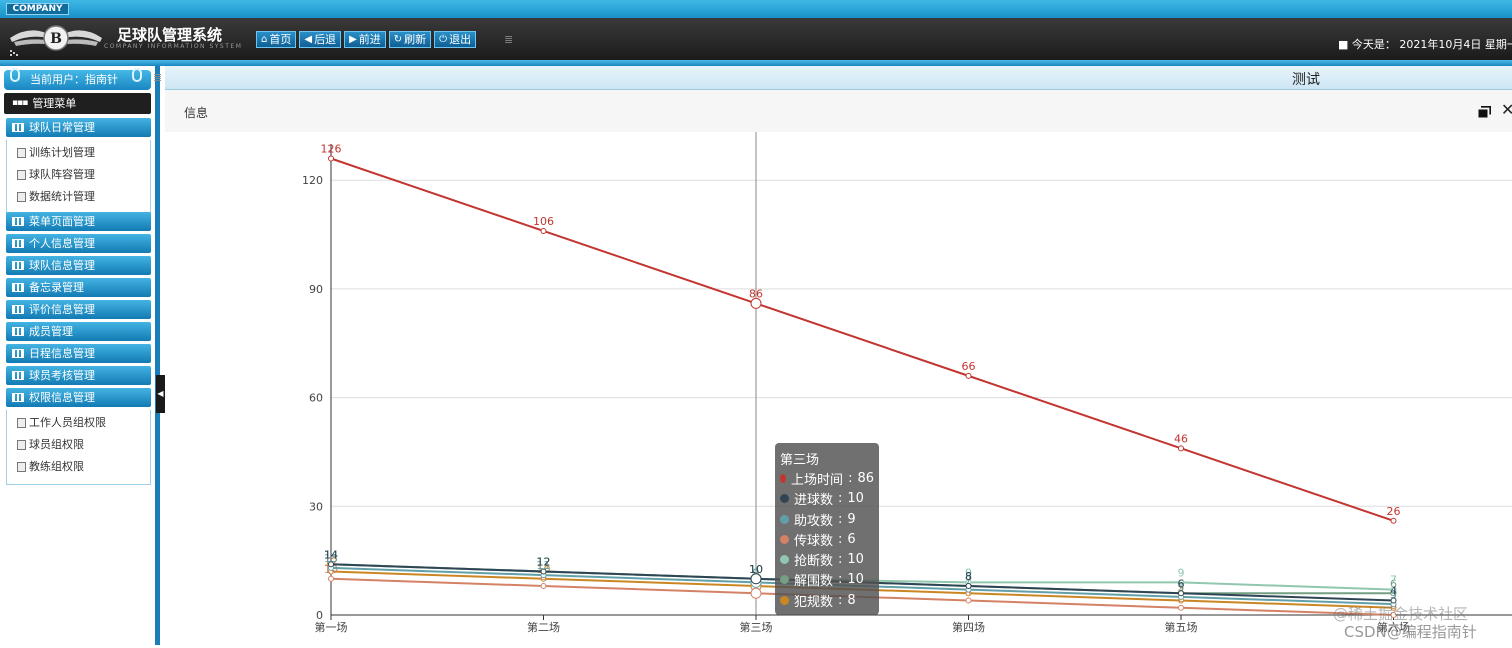  What do you see at coordinates (78, 467) in the screenshot?
I see `menu-item: 教练组权限` at bounding box center [78, 467].